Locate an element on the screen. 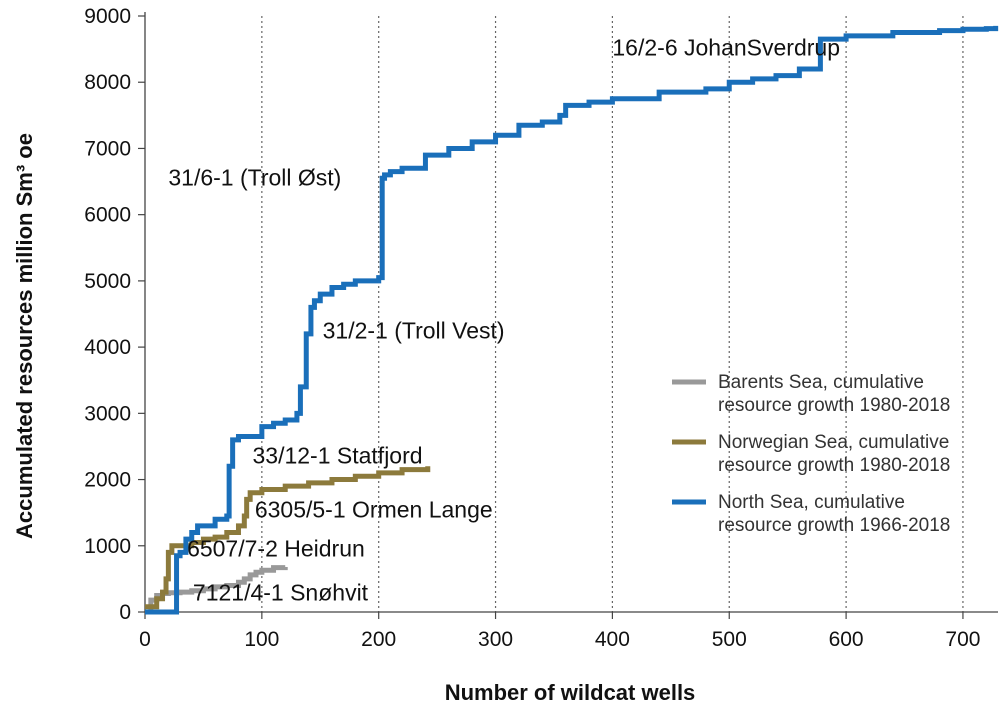 The image size is (1000, 709). y-tick-label: 8000 is located at coordinates (107, 82).